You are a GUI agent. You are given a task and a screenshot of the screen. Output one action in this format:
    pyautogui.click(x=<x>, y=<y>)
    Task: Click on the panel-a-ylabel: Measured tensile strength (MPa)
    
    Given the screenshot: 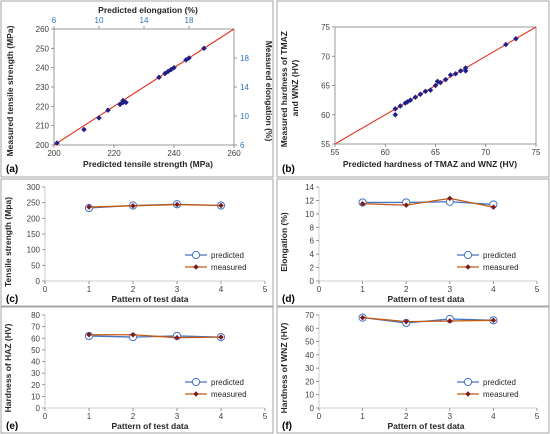 What is the action you would take?
    pyautogui.click(x=10, y=90)
    